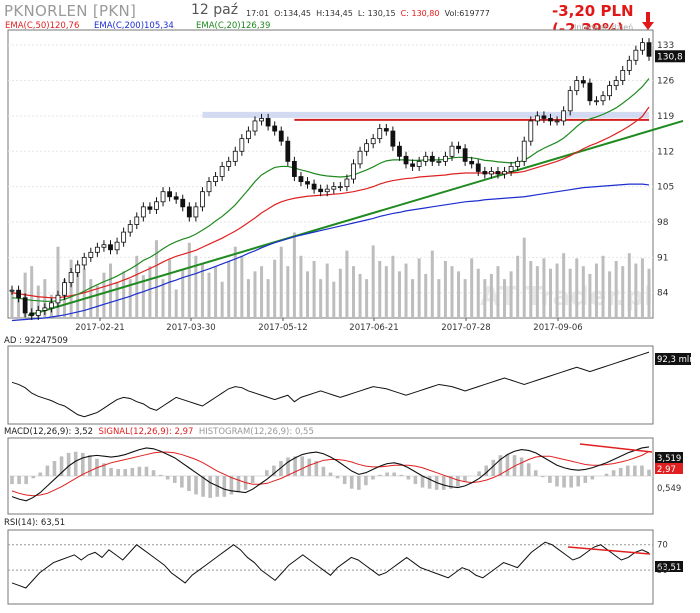 This screenshot has height=613, width=700. Describe the element at coordinates (604, 27) in the screenshot. I see `interval-label: Interwał: dzień` at that location.